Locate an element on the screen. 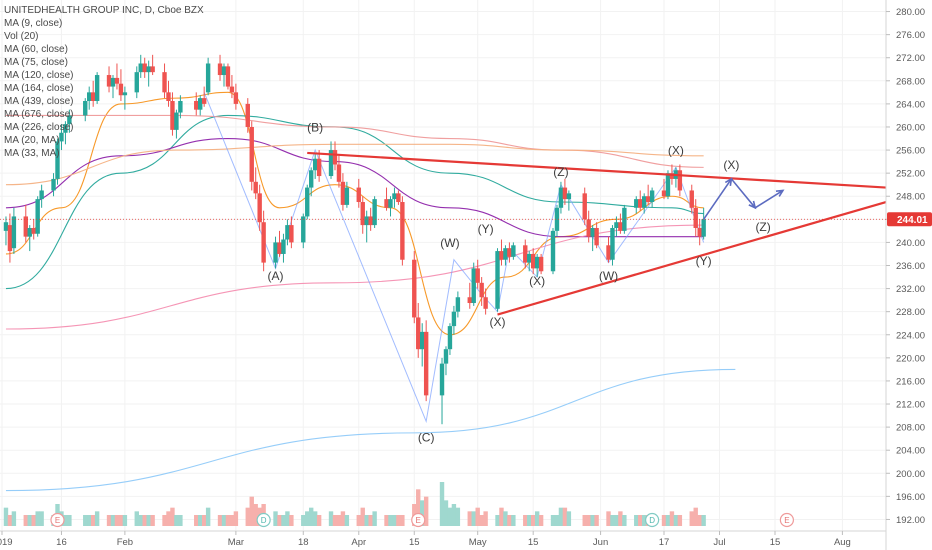 This screenshot has width=932, height=550. legend-ma-226: MA (226, close) is located at coordinates (38, 127).